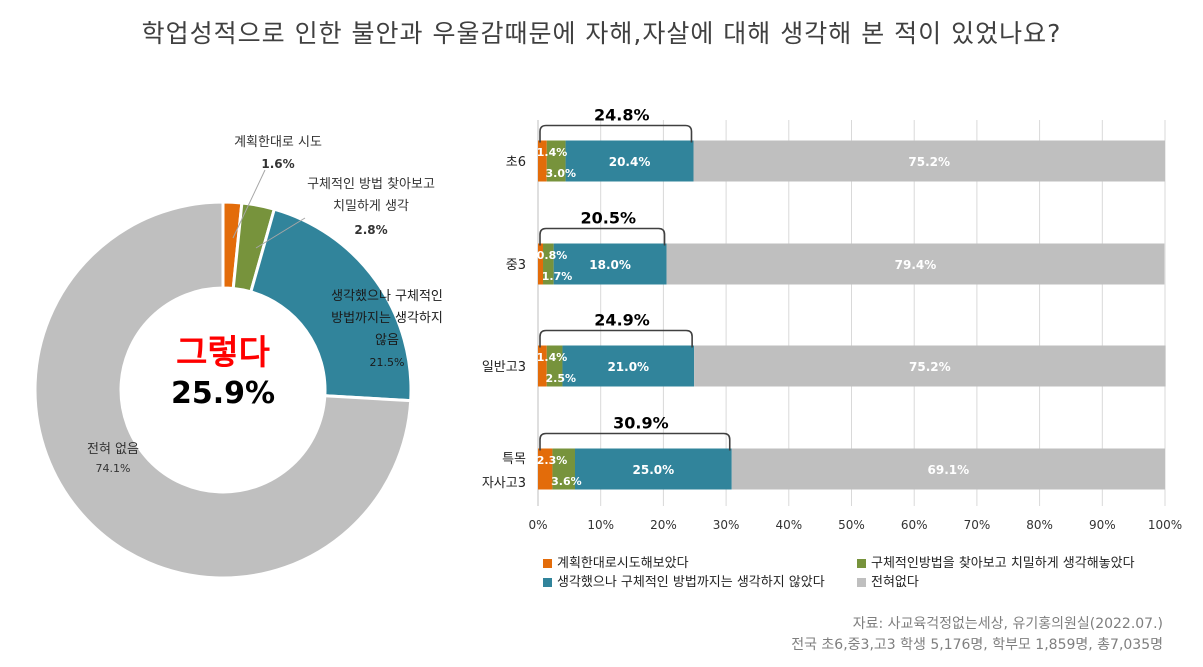 This screenshot has width=1203, height=667. Describe the element at coordinates (623, 563) in the screenshot. I see `legend-label: 계획한대로시도해보았다` at that location.